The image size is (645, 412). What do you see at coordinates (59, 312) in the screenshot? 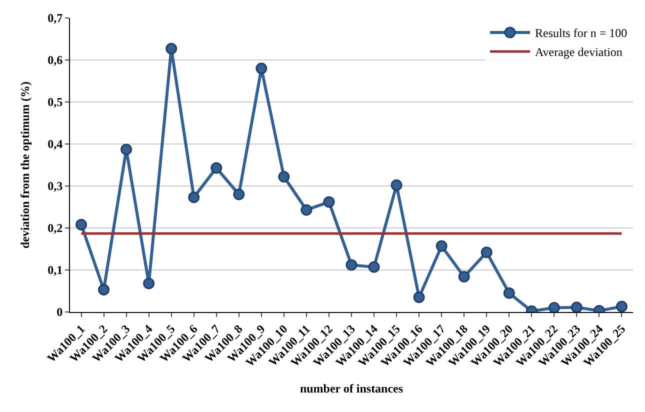
I see `y-tick-label: 0` at bounding box center [59, 312].